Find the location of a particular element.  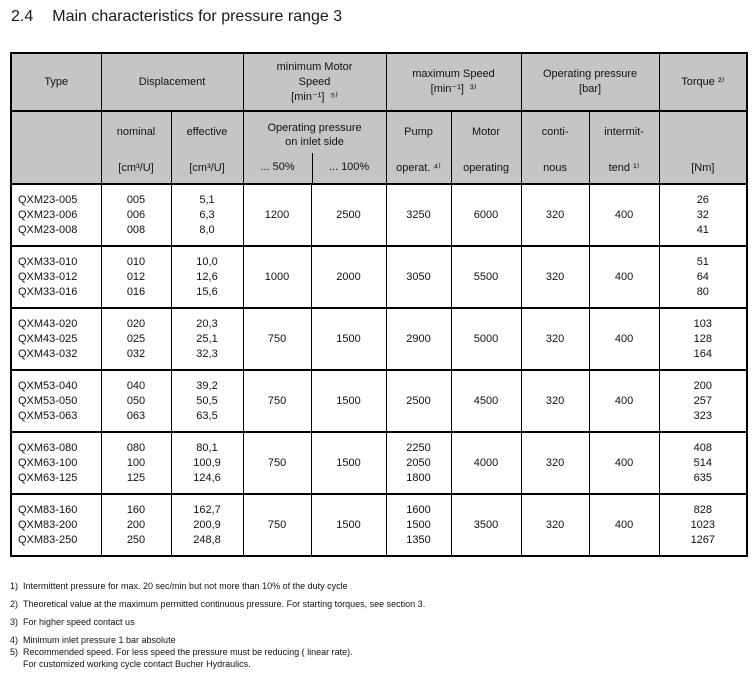

col-header-torque: Torque ²⁾ is located at coordinates (703, 82).